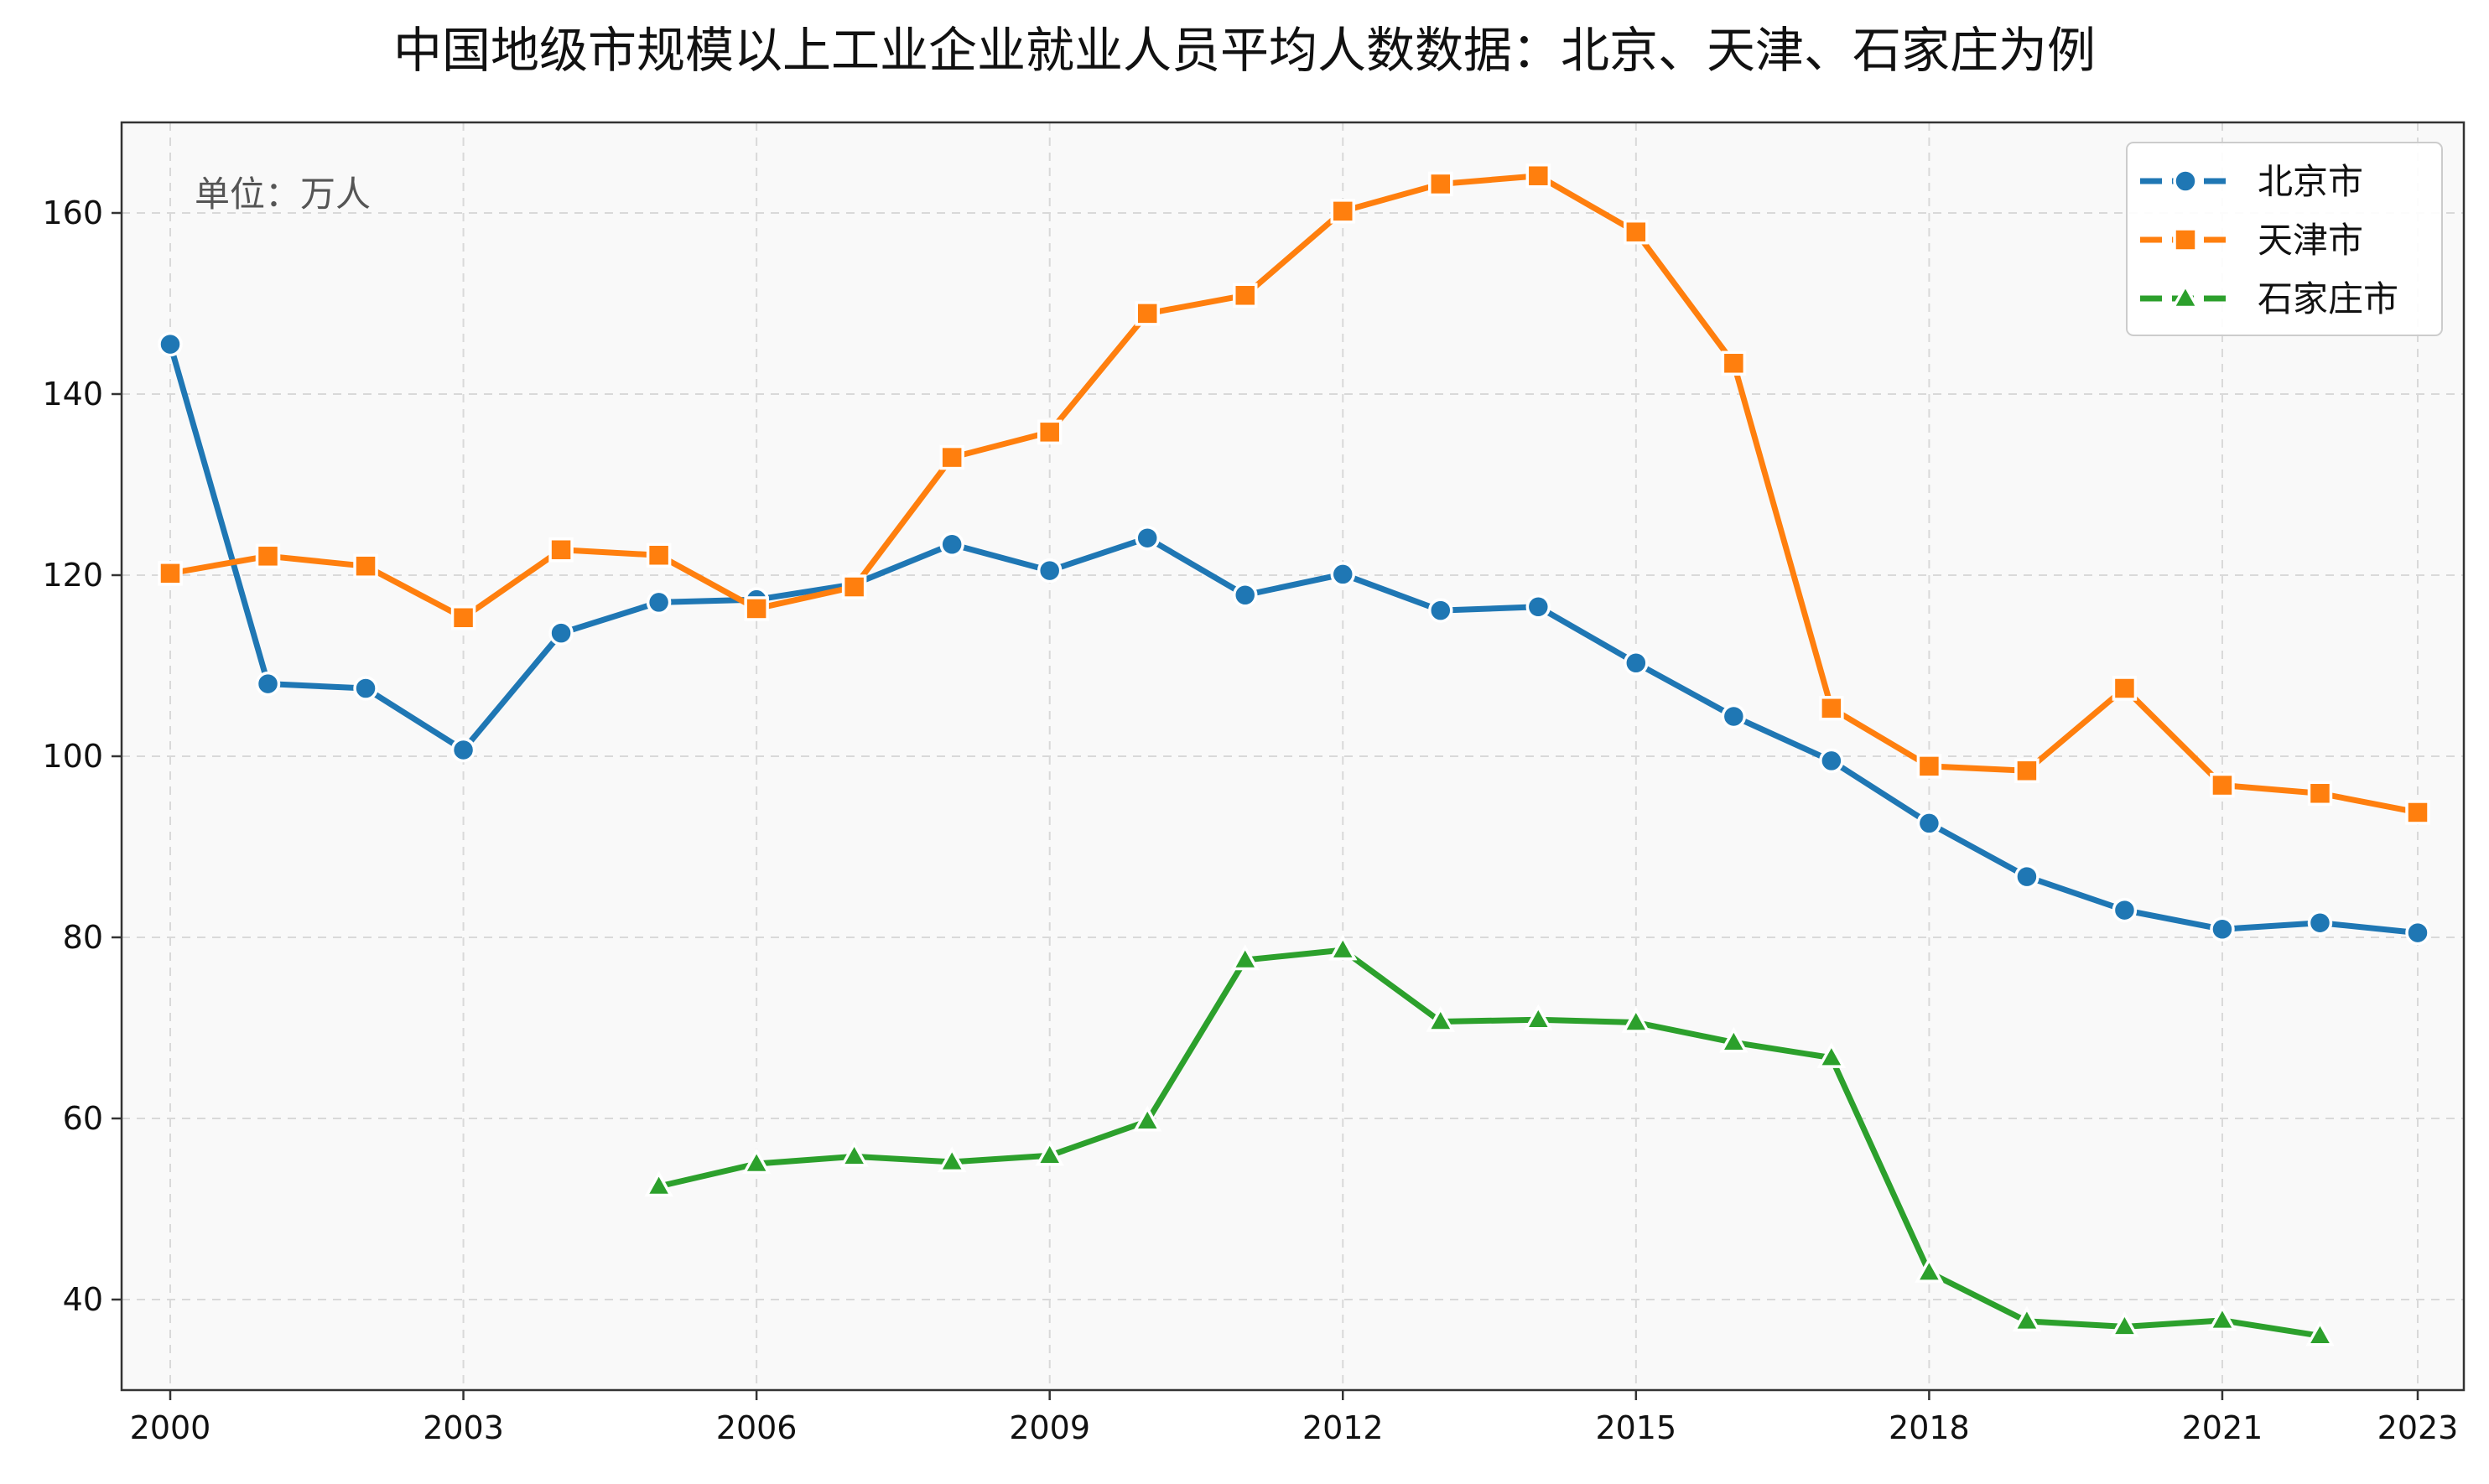 The height and width of the screenshot is (1484, 2489). I want to click on series-3-point-2019, so click(2027, 1318).